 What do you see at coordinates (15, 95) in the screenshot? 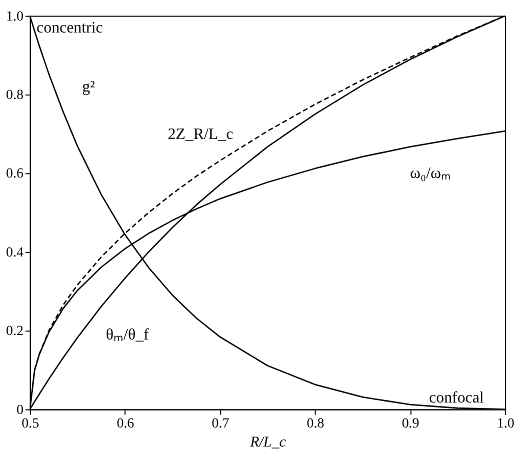
I see `y-tick-label: 0.8` at bounding box center [15, 95].